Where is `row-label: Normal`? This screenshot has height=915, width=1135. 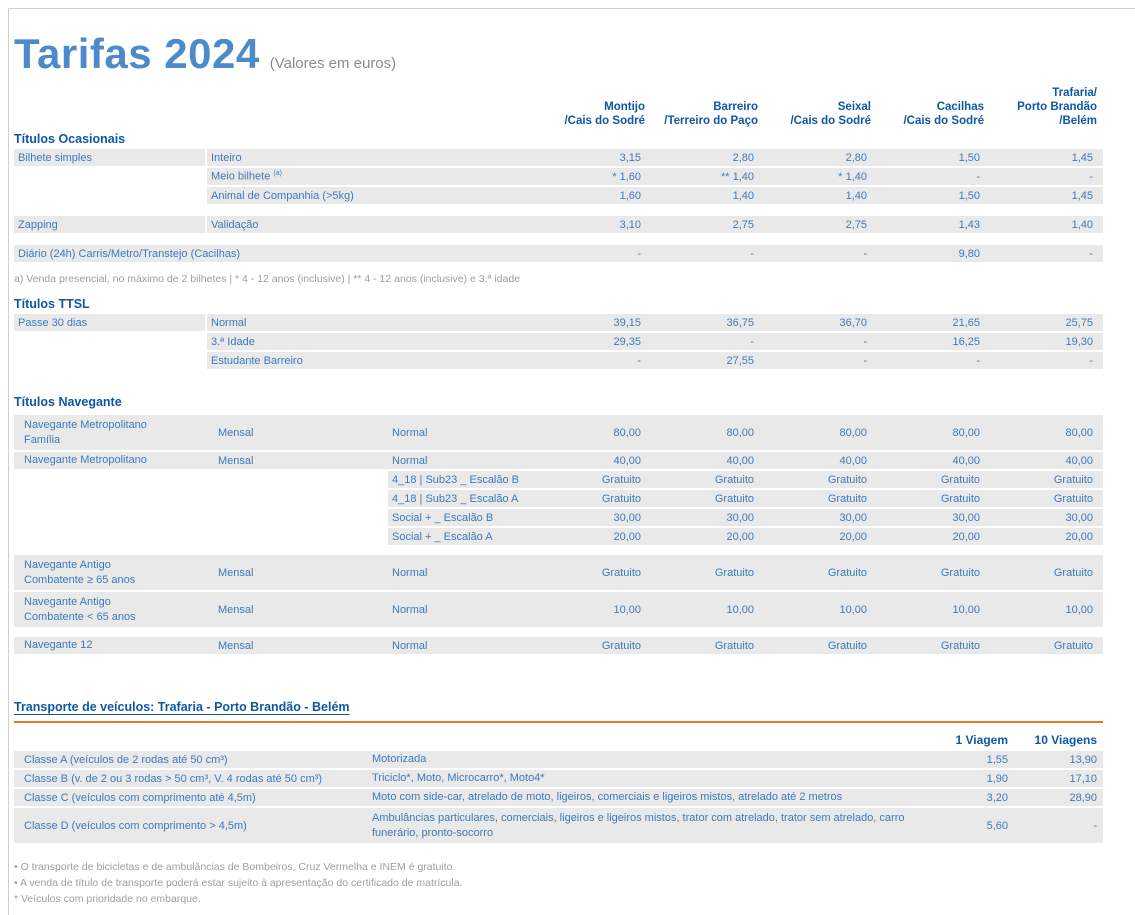
row-label: Normal is located at coordinates (229, 322).